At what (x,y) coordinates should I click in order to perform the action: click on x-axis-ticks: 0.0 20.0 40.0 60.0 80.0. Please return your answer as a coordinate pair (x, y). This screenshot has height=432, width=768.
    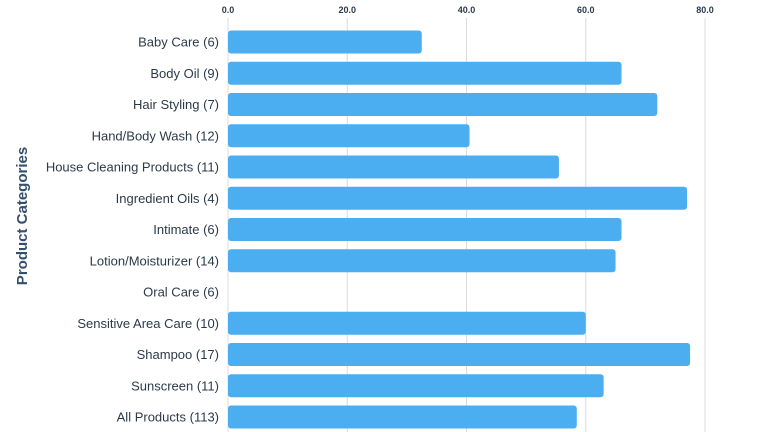
    Looking at the image, I should click on (468, 10).